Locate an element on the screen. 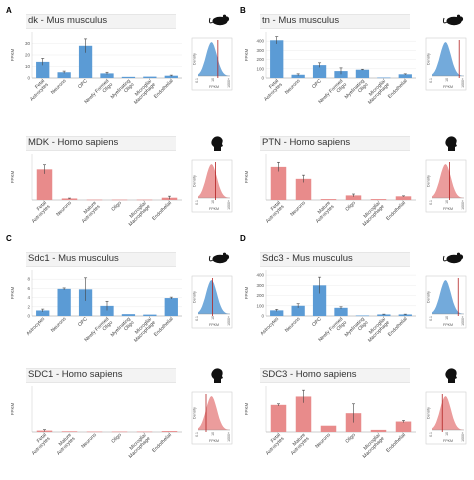 This screenshot has height=480, width=474. chart-title-bar: Sdc1 - Mus musculus is located at coordinates (101, 259).